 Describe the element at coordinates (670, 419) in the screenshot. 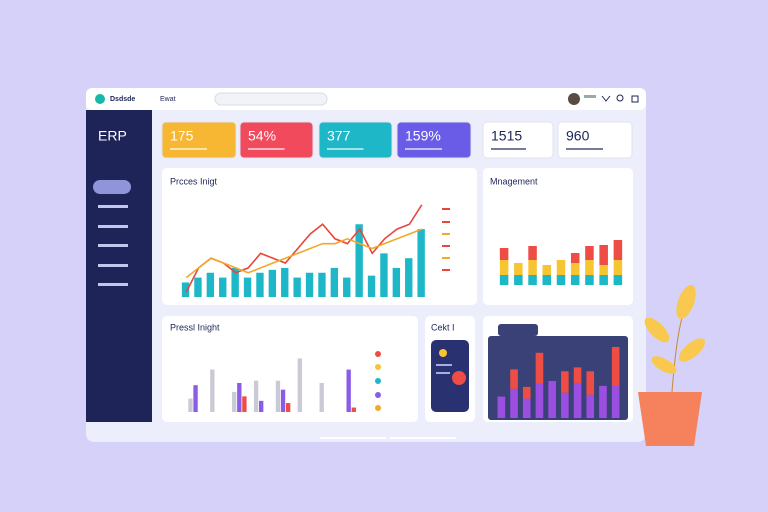

I see `pot` at that location.